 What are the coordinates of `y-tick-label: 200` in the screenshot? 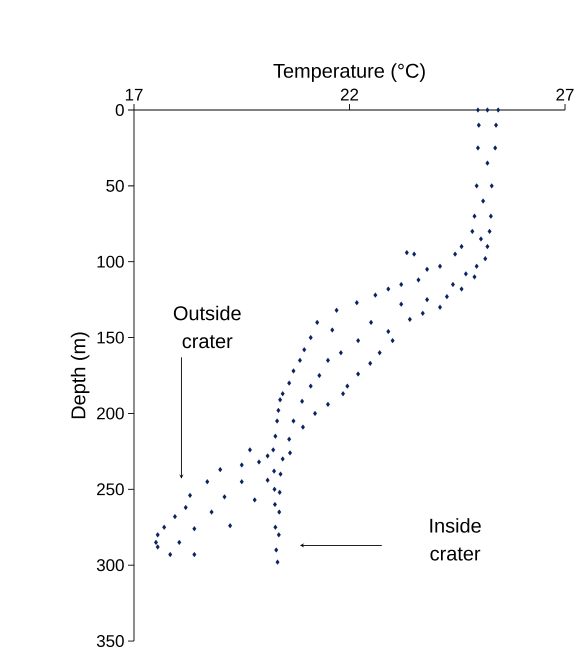 It's located at (110, 413).